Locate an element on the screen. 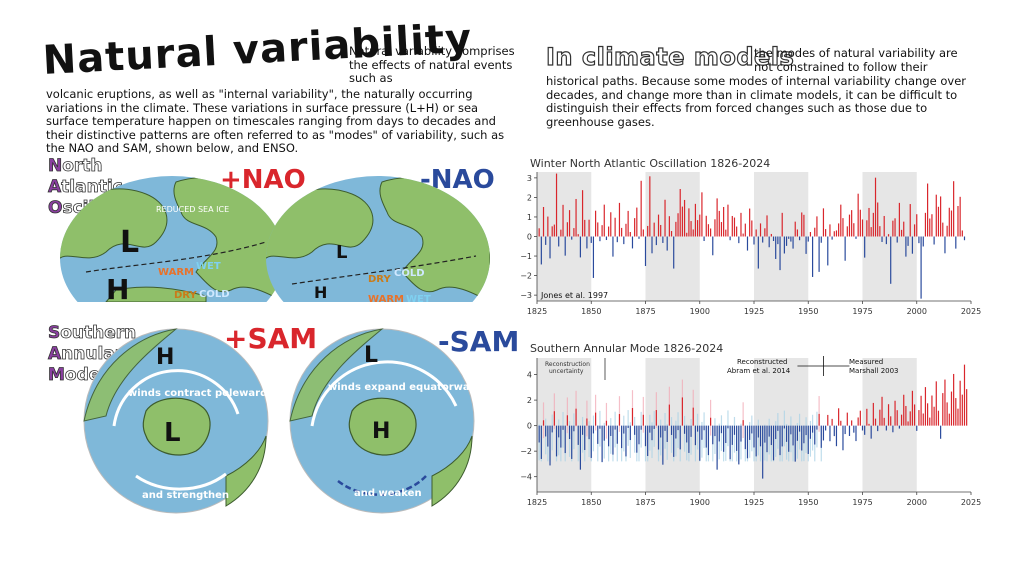 The height and width of the screenshot is (576, 1024). y-tick-label: 3 is located at coordinates (529, 178).